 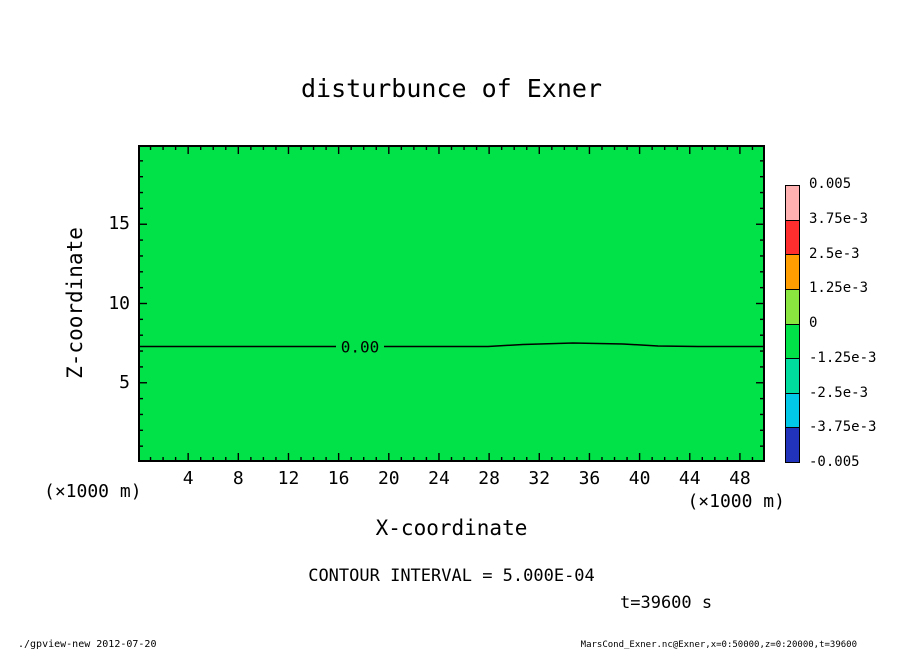 What do you see at coordinates (830, 184) in the screenshot?
I see `colorbar-tick-label: 0.005` at bounding box center [830, 184].